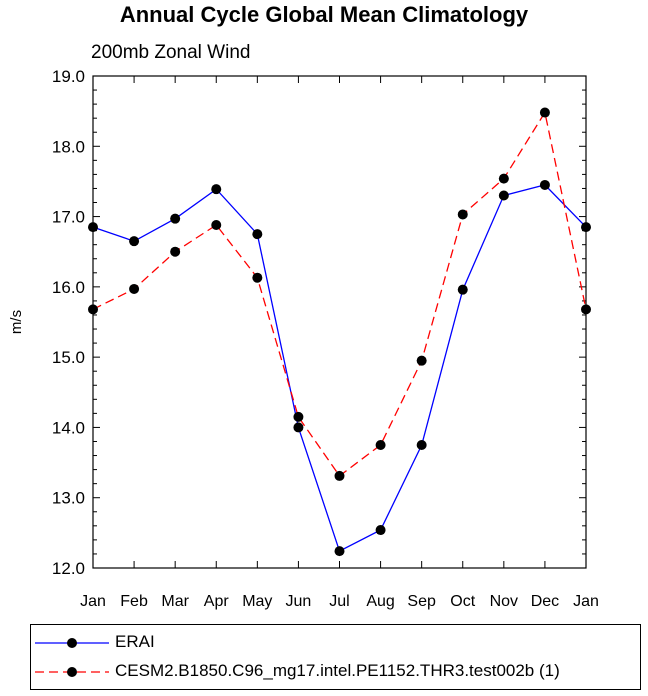 This screenshot has height=696, width=648. Describe the element at coordinates (68, 146) in the screenshot. I see `y-tick-label: 18.0` at that location.